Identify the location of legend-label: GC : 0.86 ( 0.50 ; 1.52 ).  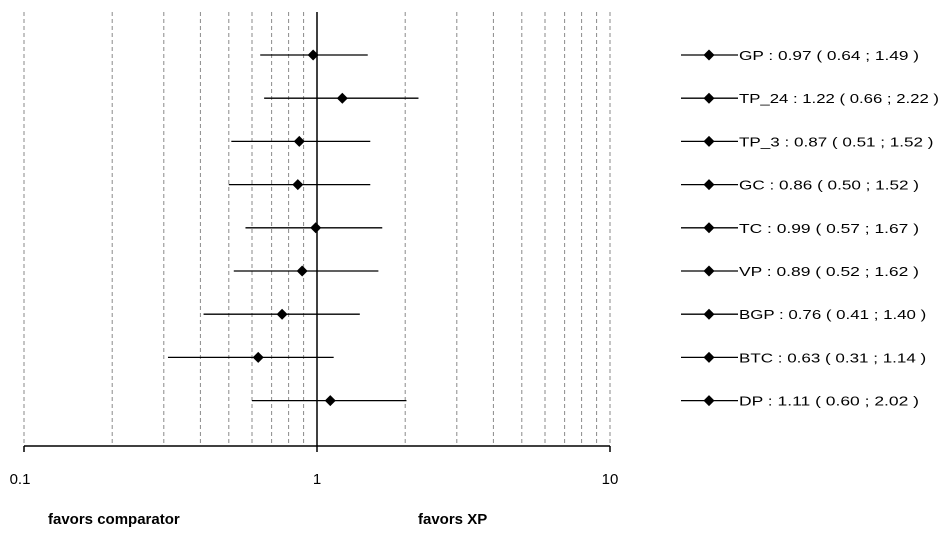
(829, 185).